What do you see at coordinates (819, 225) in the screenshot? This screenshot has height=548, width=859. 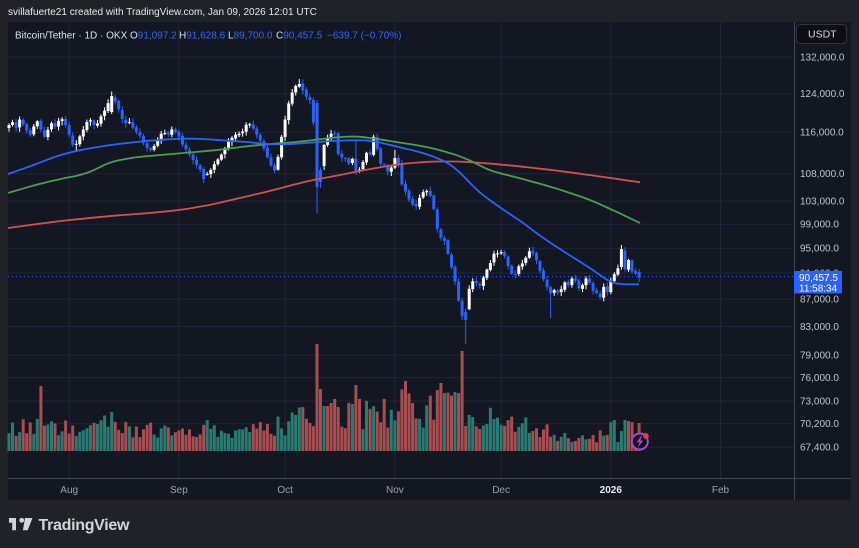 I see `svg-text: 99,000.0` at bounding box center [819, 225].